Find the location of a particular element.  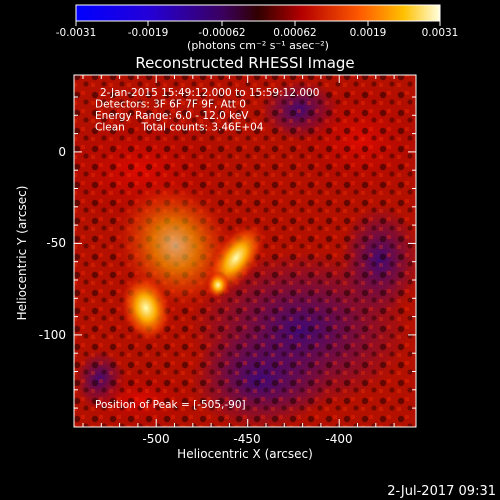

y-tick-labels: 0 -50 -100 is located at coordinates (52, 243).